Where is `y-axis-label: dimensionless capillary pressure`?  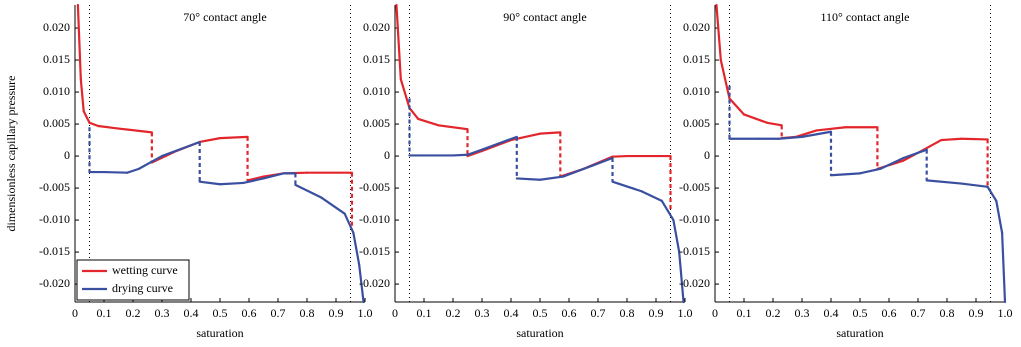 y-axis-label: dimensionless capillary pressure is located at coordinates (11, 154).